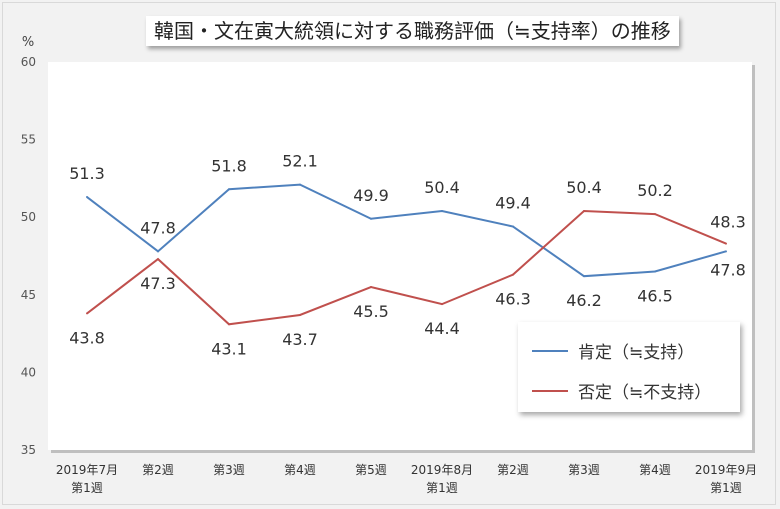 This screenshot has height=509, width=780. What do you see at coordinates (28, 295) in the screenshot?
I see `y-tick-label: 45` at bounding box center [28, 295].